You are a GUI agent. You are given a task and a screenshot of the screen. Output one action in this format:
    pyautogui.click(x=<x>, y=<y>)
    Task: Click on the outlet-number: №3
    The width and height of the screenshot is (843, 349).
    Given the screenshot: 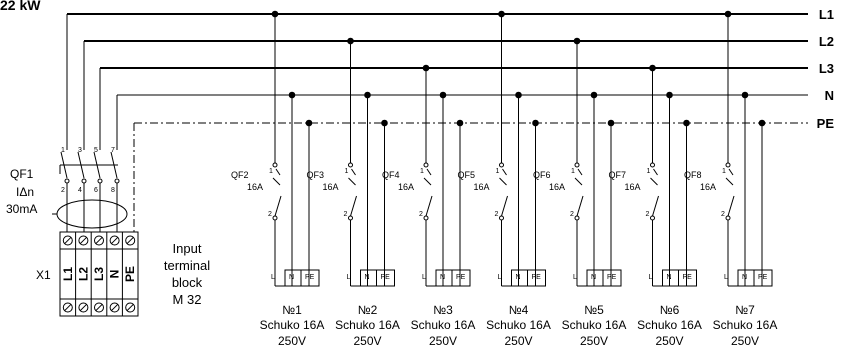 What is the action you would take?
    pyautogui.click(x=443, y=310)
    